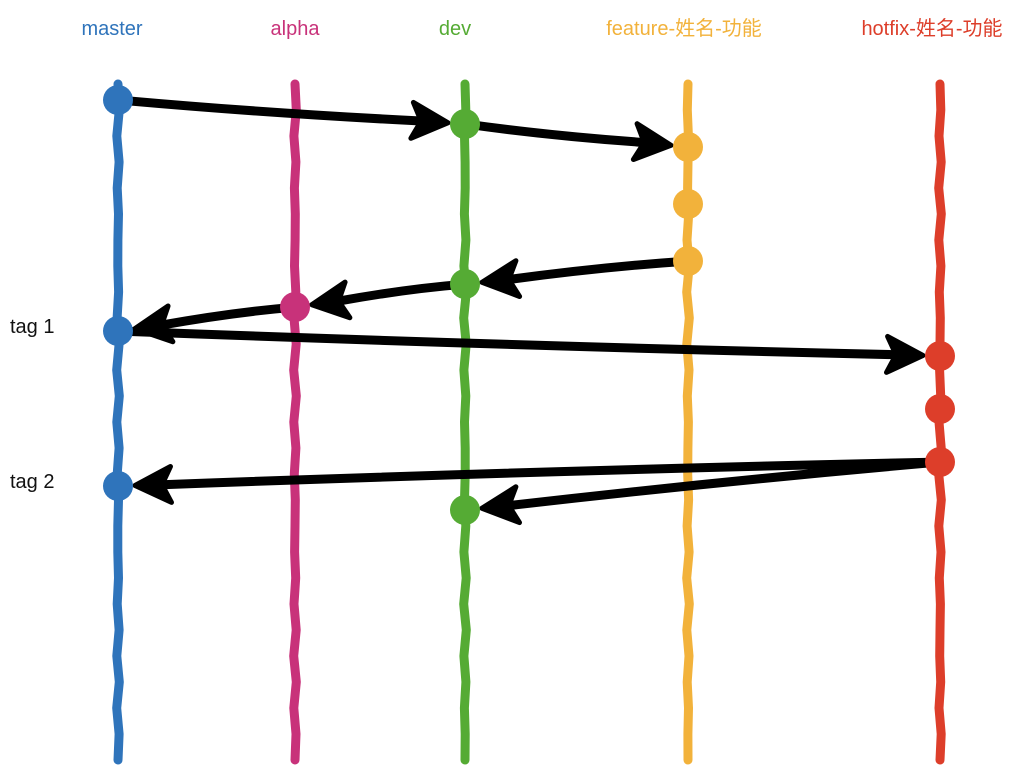 The height and width of the screenshot is (774, 1036). What do you see at coordinates (684, 28) in the screenshot?
I see `branch-label-feature: feature-姓名-功能` at bounding box center [684, 28].